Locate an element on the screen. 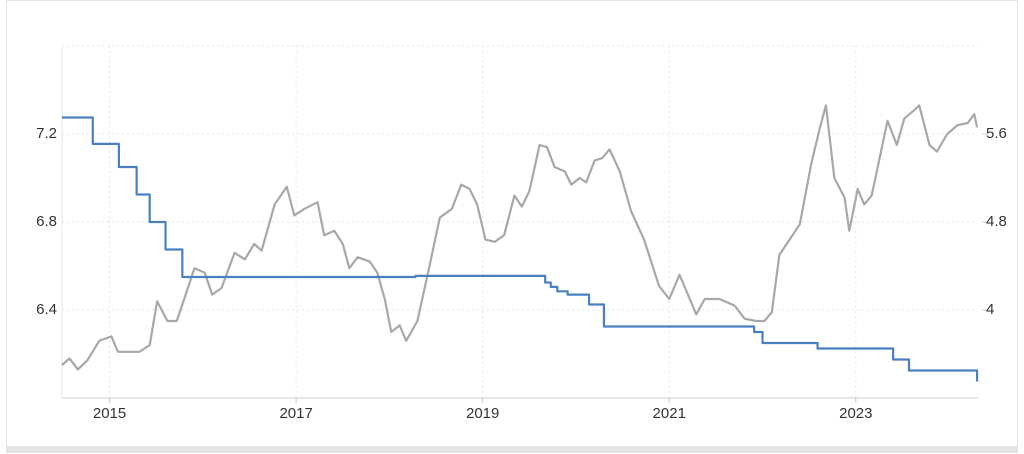 The height and width of the screenshot is (454, 1024). y-tick-label: 7.2 is located at coordinates (46, 133).